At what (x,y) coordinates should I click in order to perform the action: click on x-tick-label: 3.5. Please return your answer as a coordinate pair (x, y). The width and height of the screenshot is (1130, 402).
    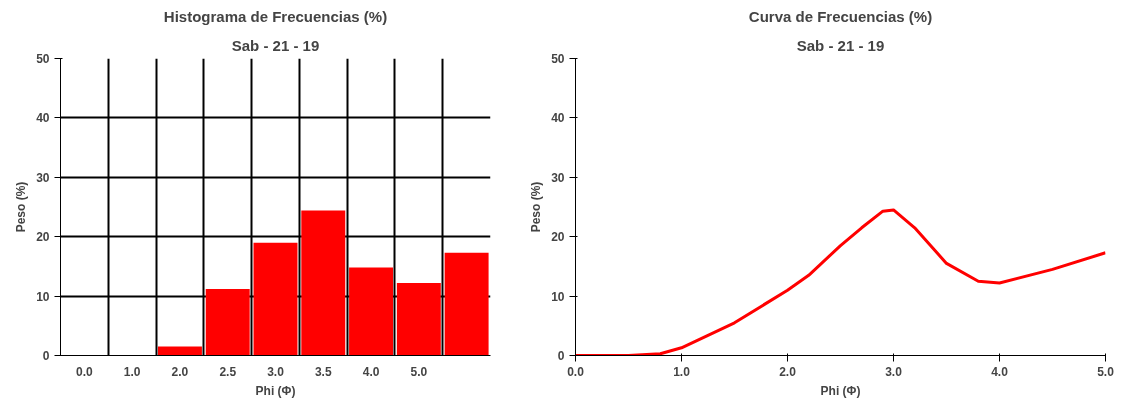
    Looking at the image, I should click on (323, 371).